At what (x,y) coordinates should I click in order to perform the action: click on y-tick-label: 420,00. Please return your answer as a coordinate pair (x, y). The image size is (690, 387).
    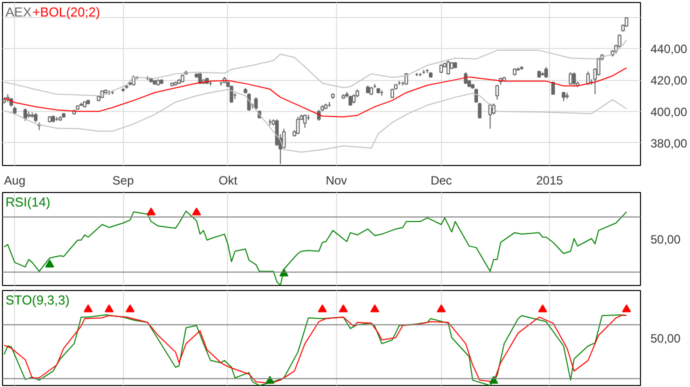
    Looking at the image, I should click on (669, 81).